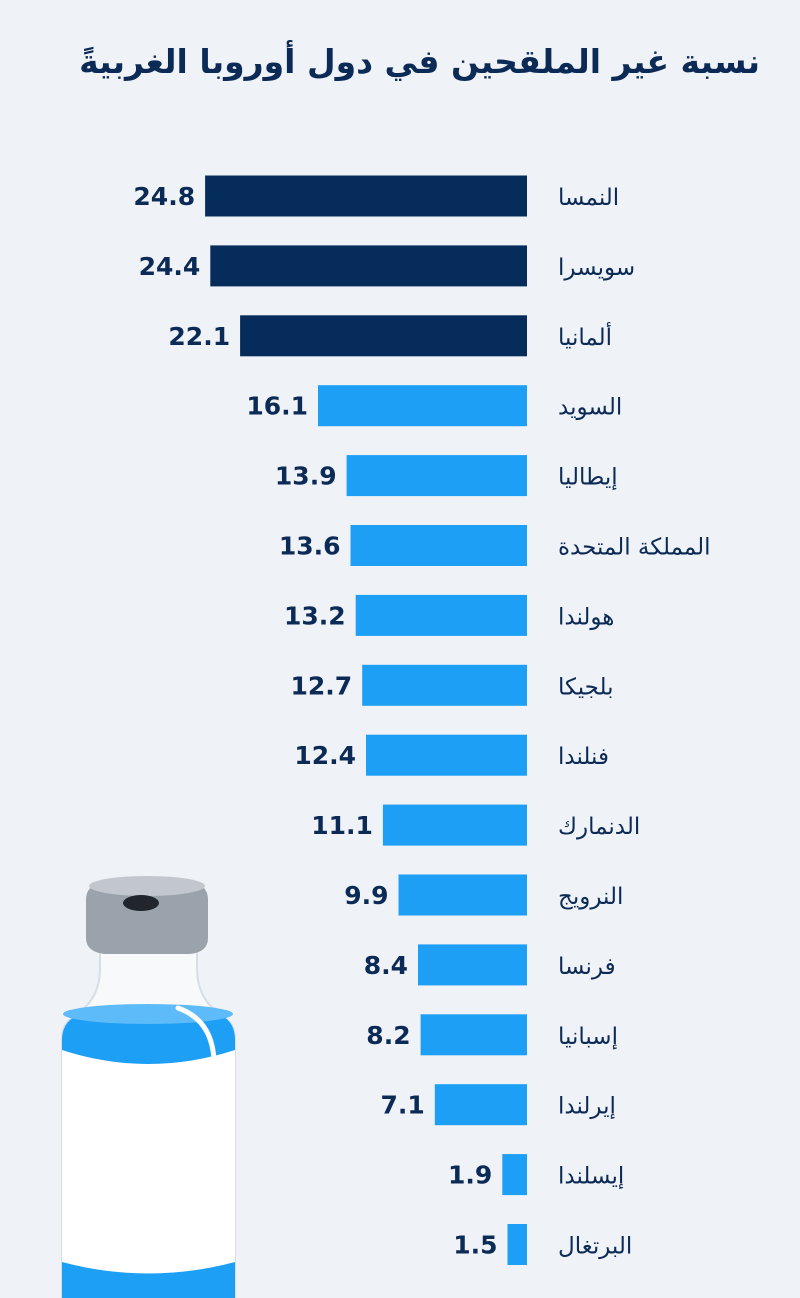 The image size is (800, 1298). I want to click on bar-value-label: 7.1, so click(403, 1105).